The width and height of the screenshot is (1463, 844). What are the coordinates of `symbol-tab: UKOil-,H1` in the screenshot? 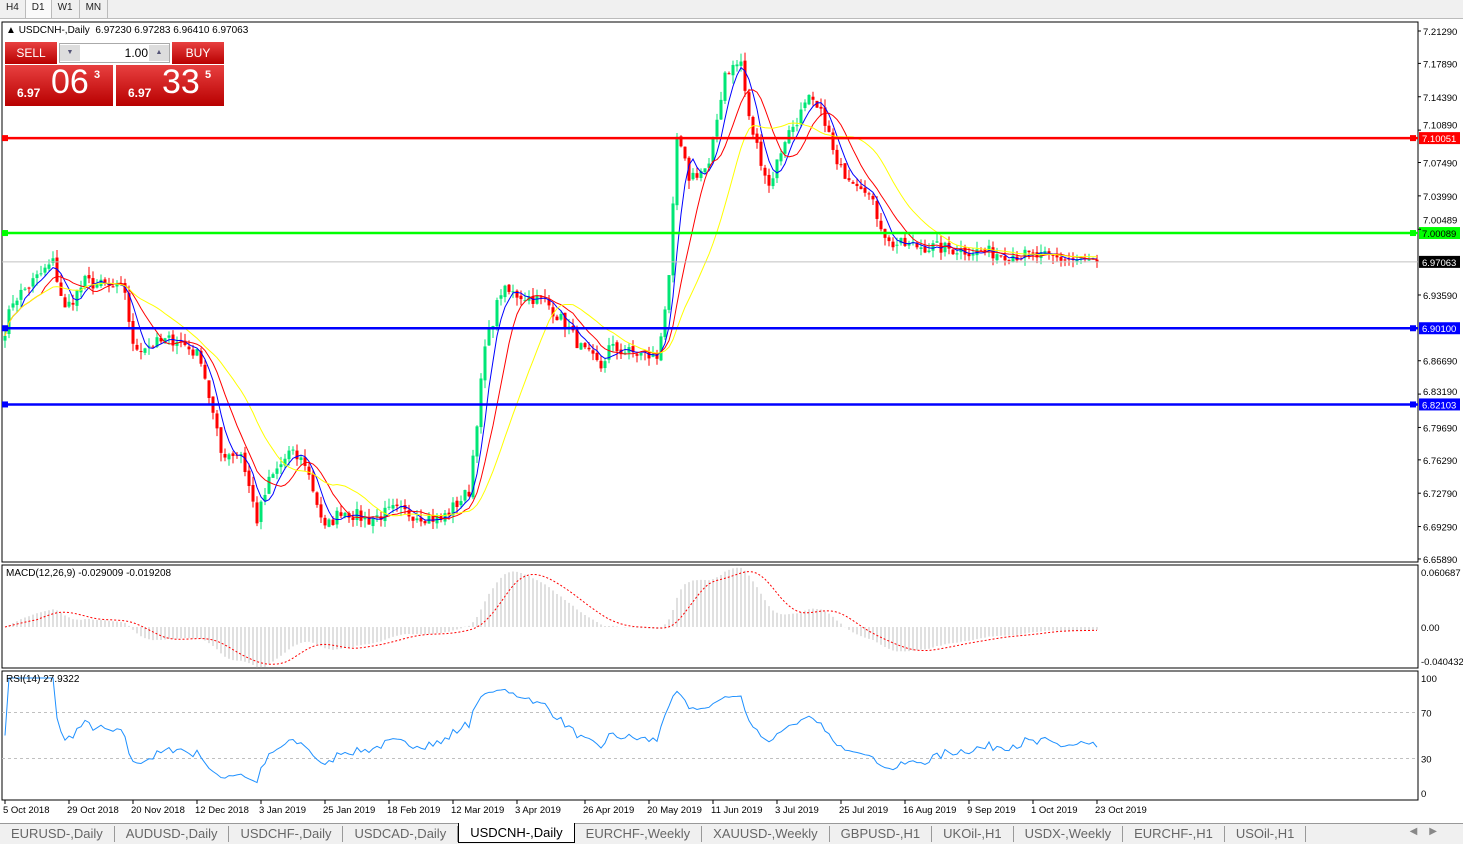 It's located at (973, 834).